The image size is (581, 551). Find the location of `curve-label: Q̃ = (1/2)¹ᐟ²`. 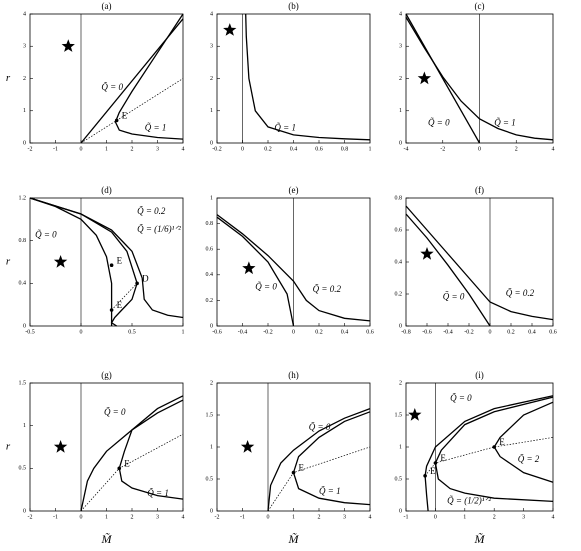

curve-label: Q̃ = (1/2)¹ᐟ² is located at coordinates (469, 500).